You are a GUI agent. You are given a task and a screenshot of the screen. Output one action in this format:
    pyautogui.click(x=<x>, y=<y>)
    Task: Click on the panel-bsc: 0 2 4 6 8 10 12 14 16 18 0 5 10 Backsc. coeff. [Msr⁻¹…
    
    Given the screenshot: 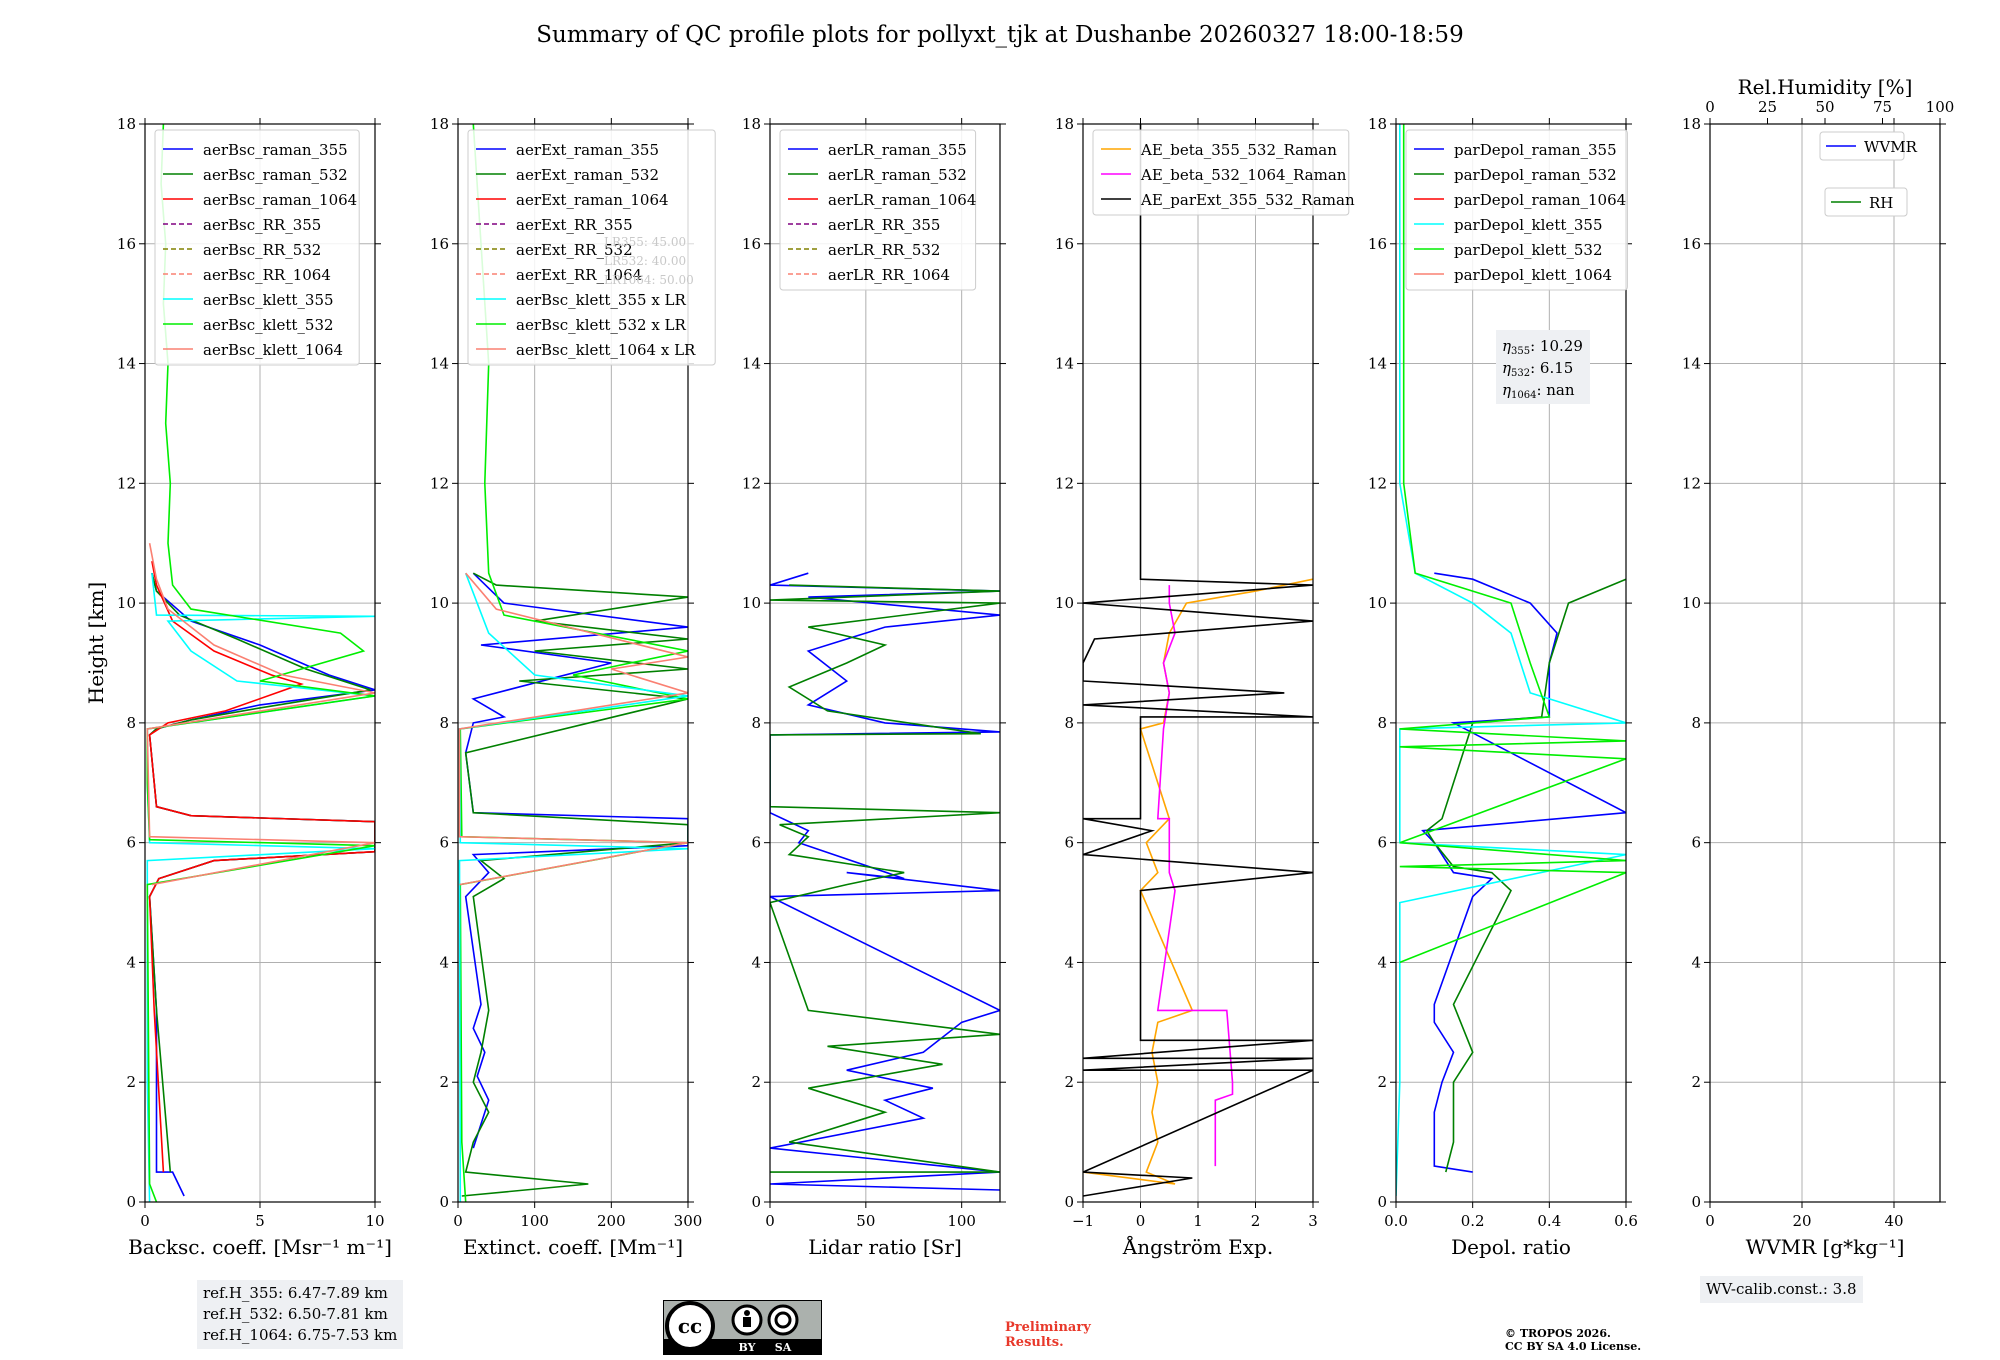 What is the action you would take?
    pyautogui.click(x=254, y=687)
    